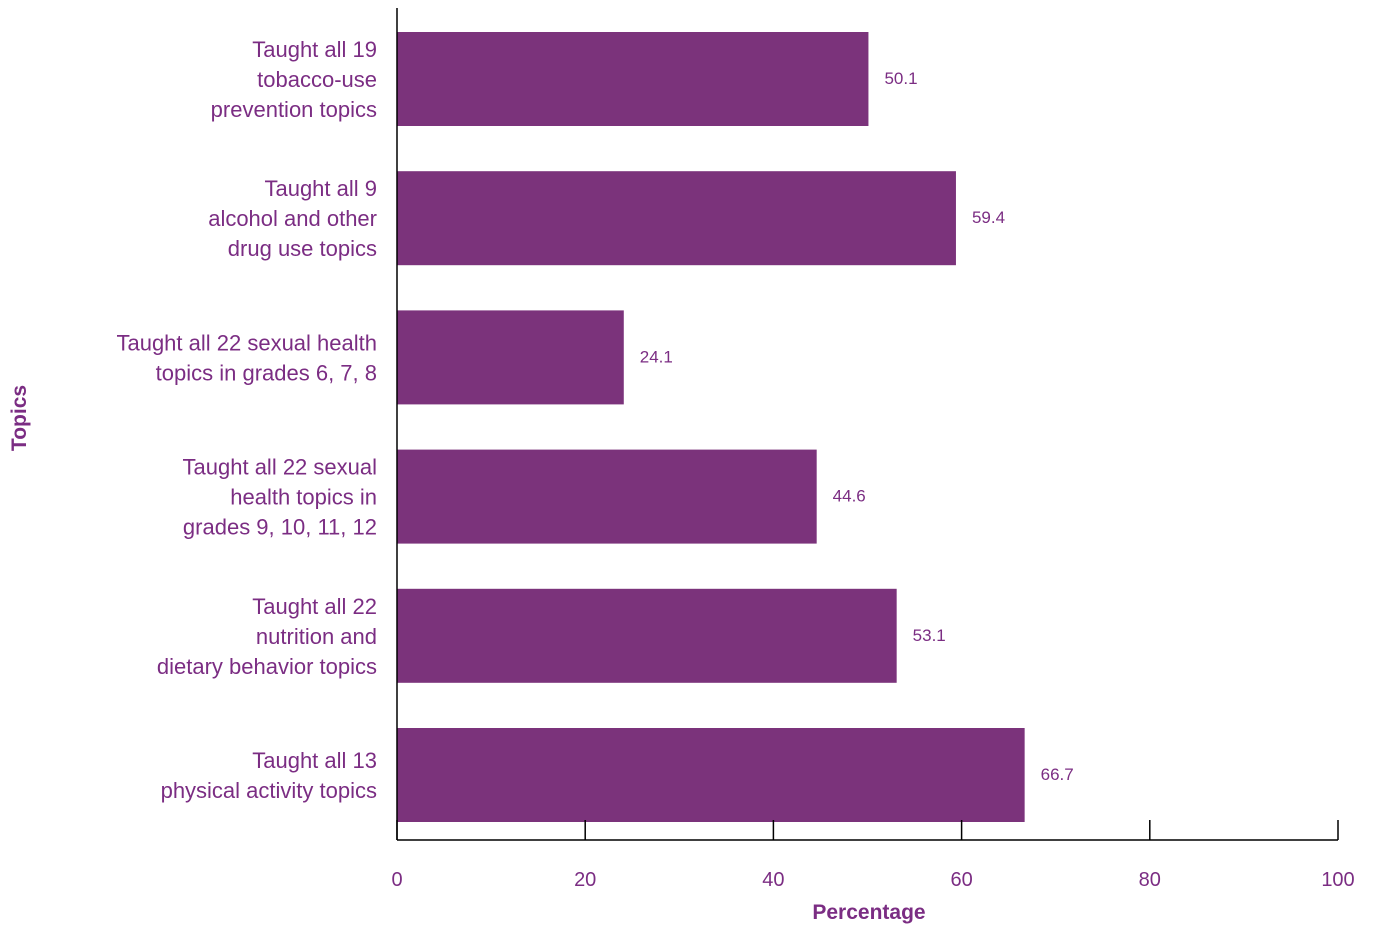  Describe the element at coordinates (868, 912) in the screenshot. I see `x-axis-title: Percentage` at that location.